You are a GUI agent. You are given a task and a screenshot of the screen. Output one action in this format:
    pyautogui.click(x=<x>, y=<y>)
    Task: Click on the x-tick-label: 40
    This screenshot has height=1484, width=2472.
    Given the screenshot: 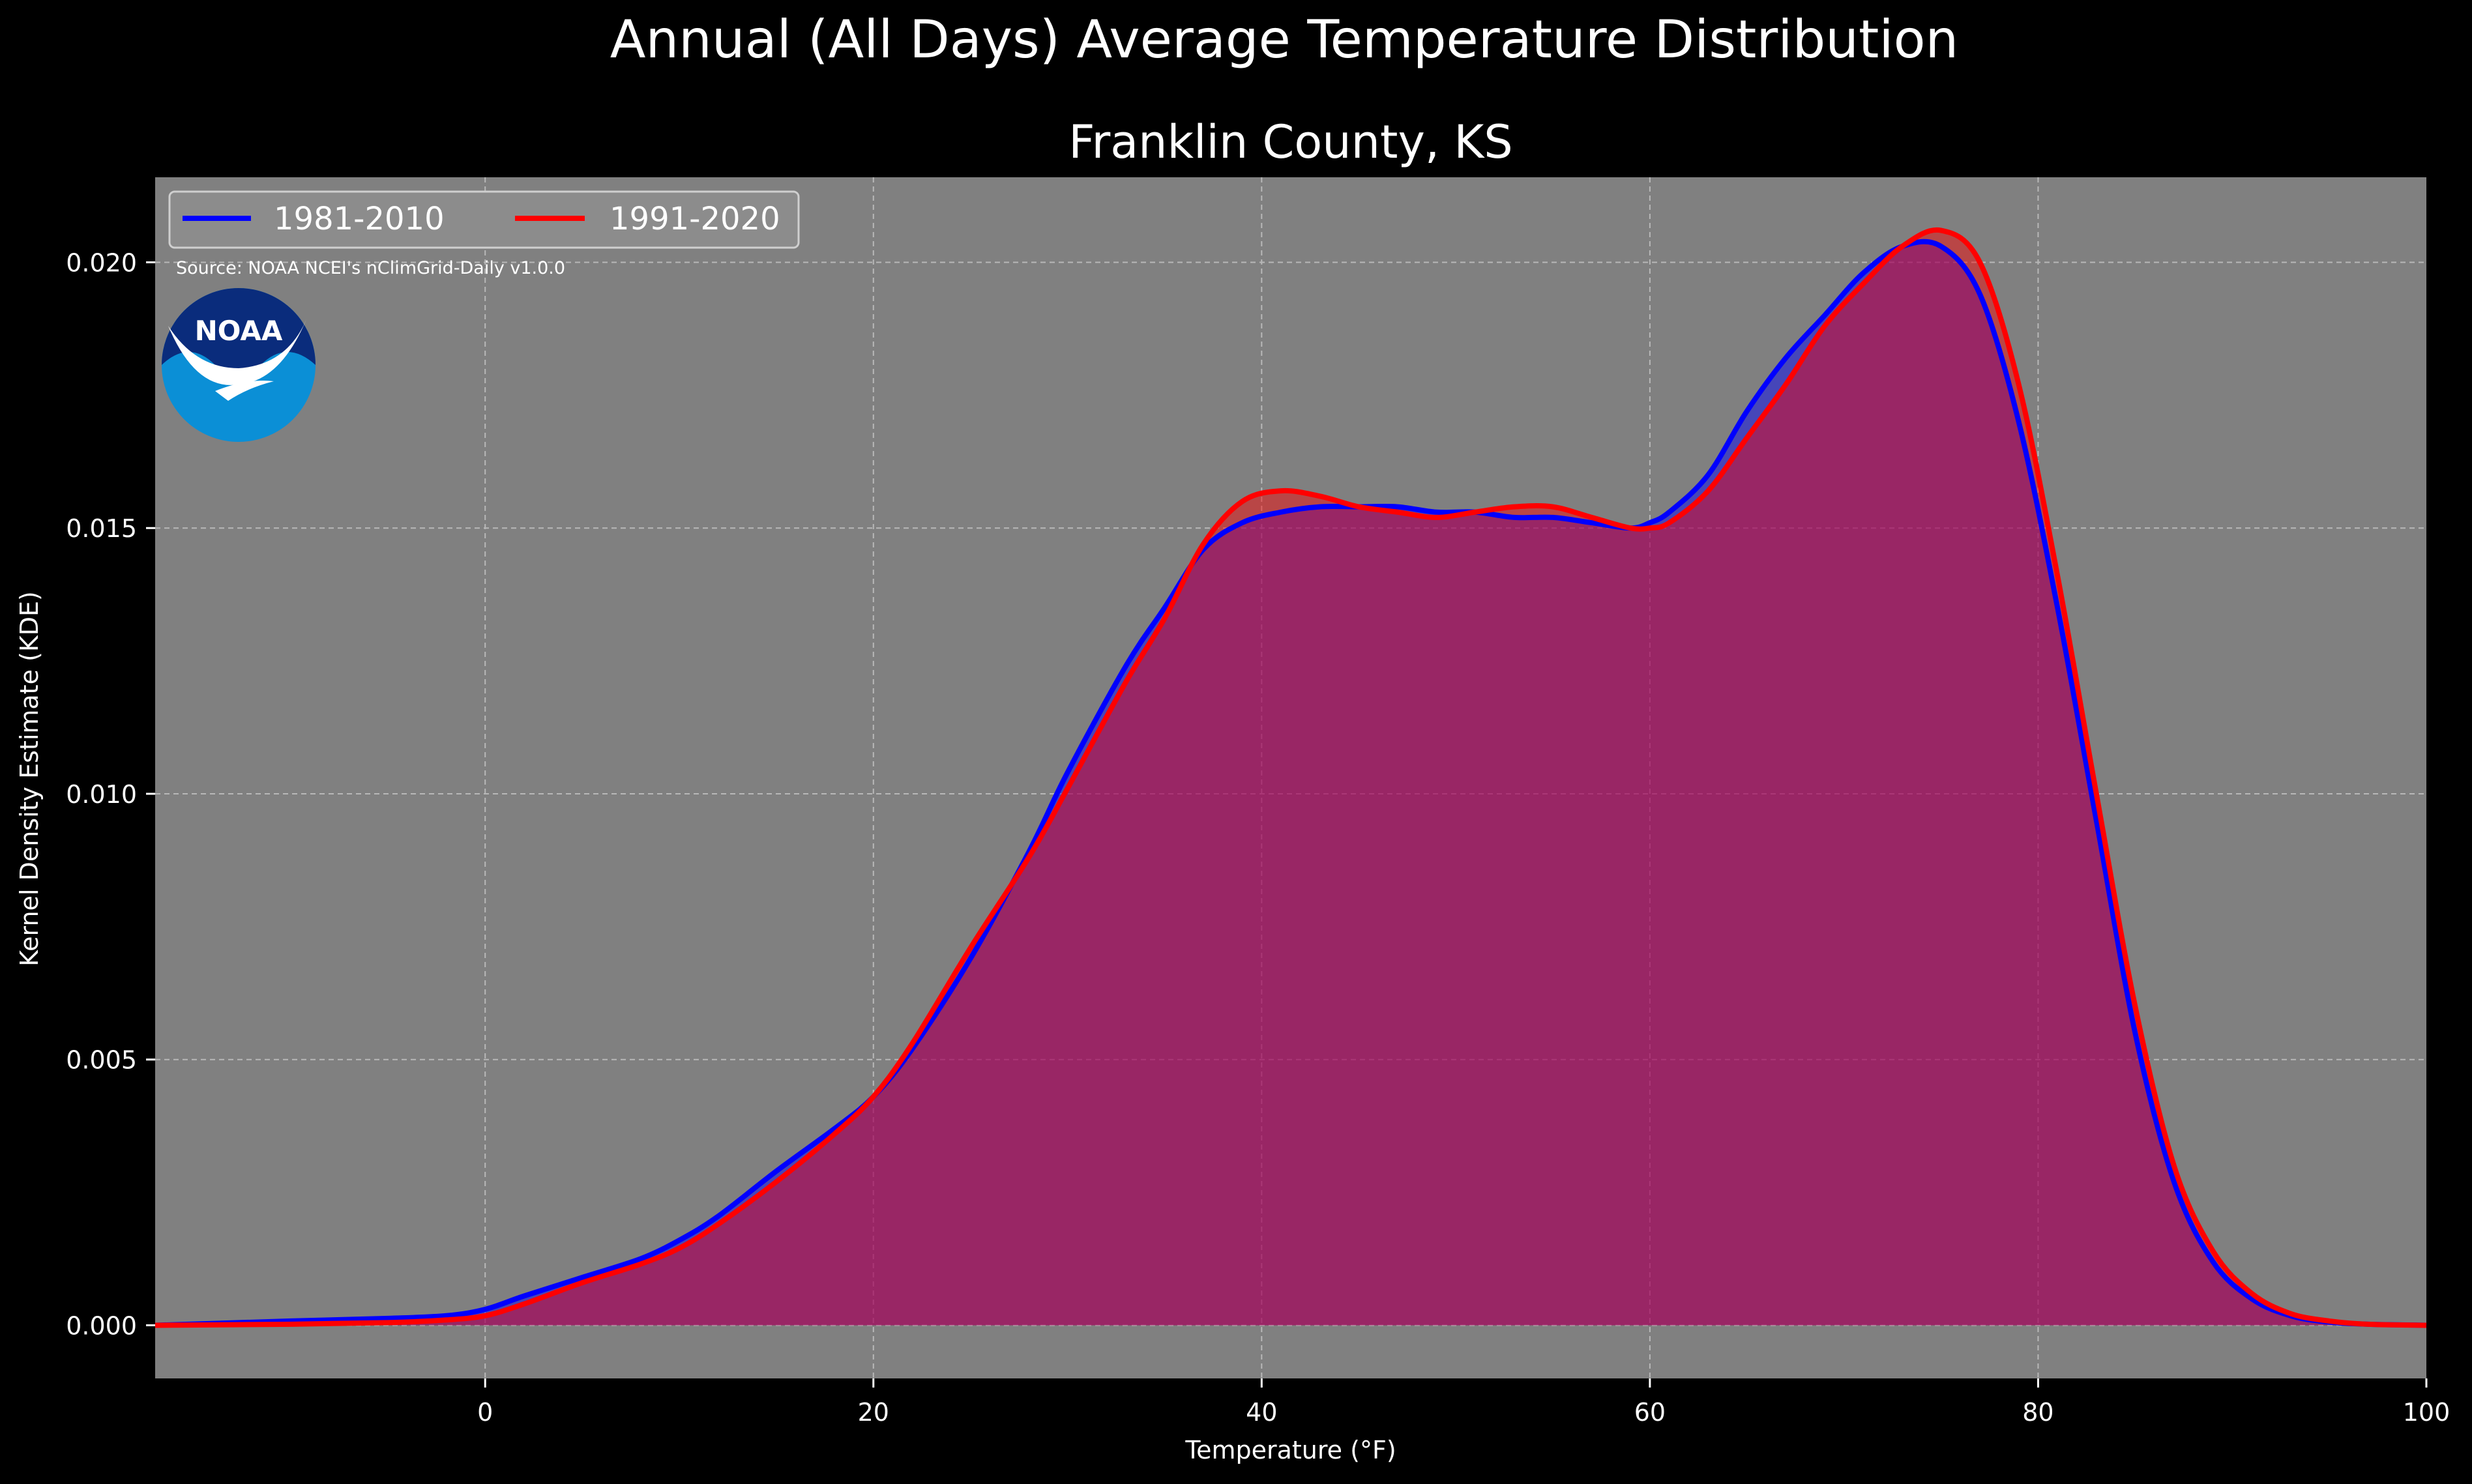 What is the action you would take?
    pyautogui.click(x=1261, y=1412)
    